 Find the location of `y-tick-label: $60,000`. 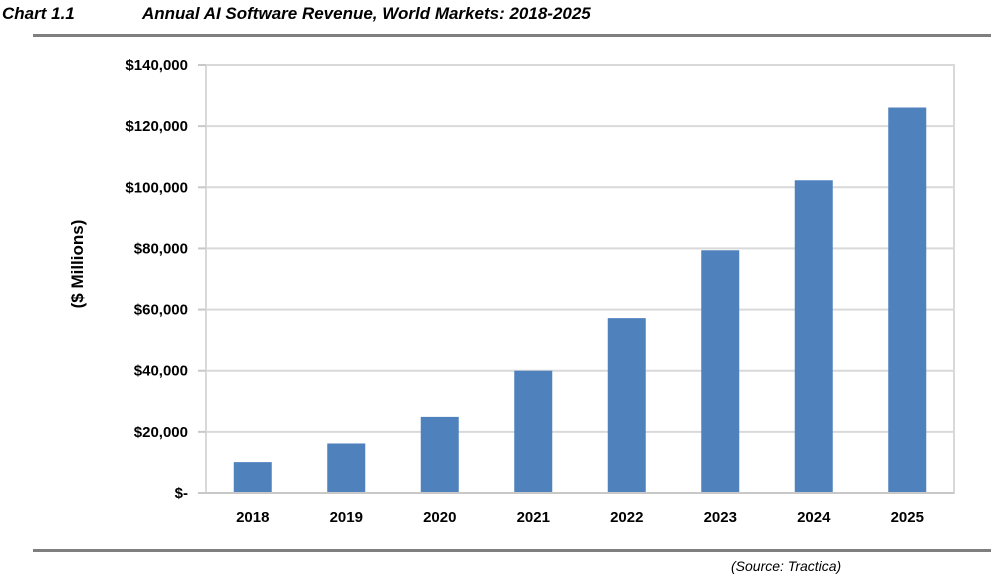

y-tick-label: $60,000 is located at coordinates (161, 310).